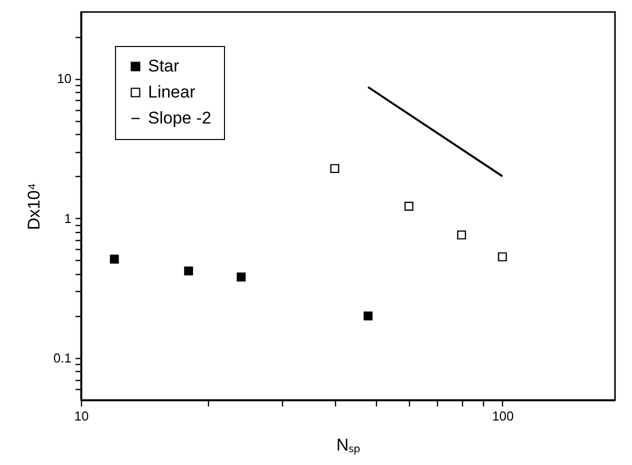 This screenshot has height=465, width=632. Describe the element at coordinates (172, 92) in the screenshot. I see `legend-label: Linear` at that location.